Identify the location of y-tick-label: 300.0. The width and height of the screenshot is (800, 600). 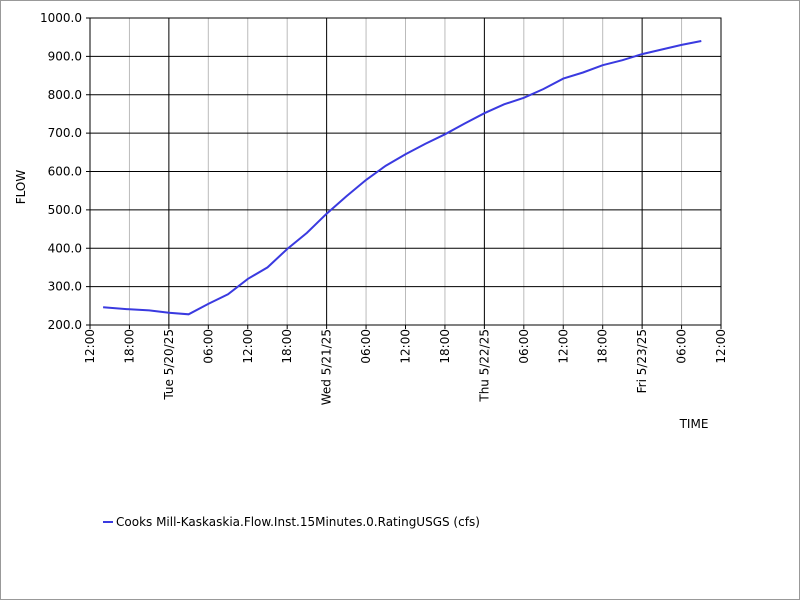
(65, 287).